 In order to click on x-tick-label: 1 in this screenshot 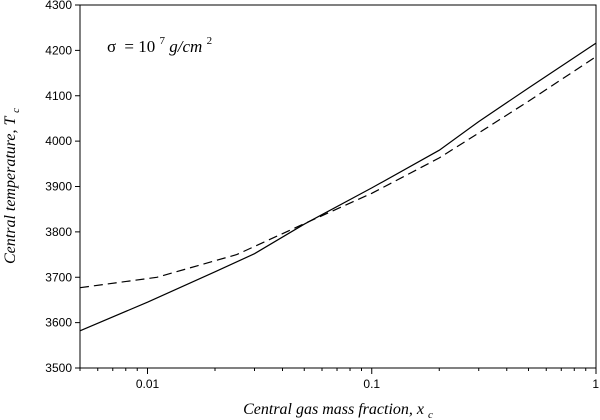, I will do `click(595, 384)`.